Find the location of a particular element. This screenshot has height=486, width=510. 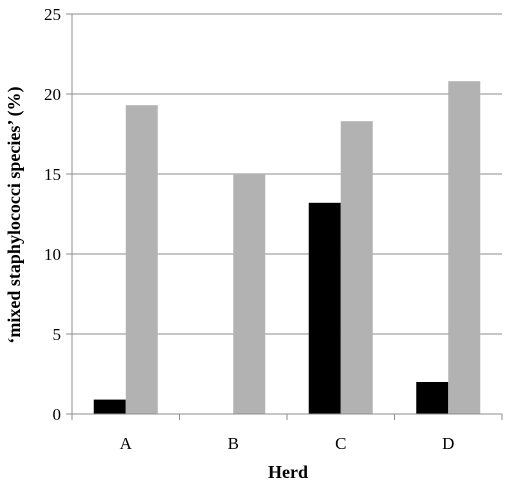

y-tick-label: 20 is located at coordinates (52, 94).